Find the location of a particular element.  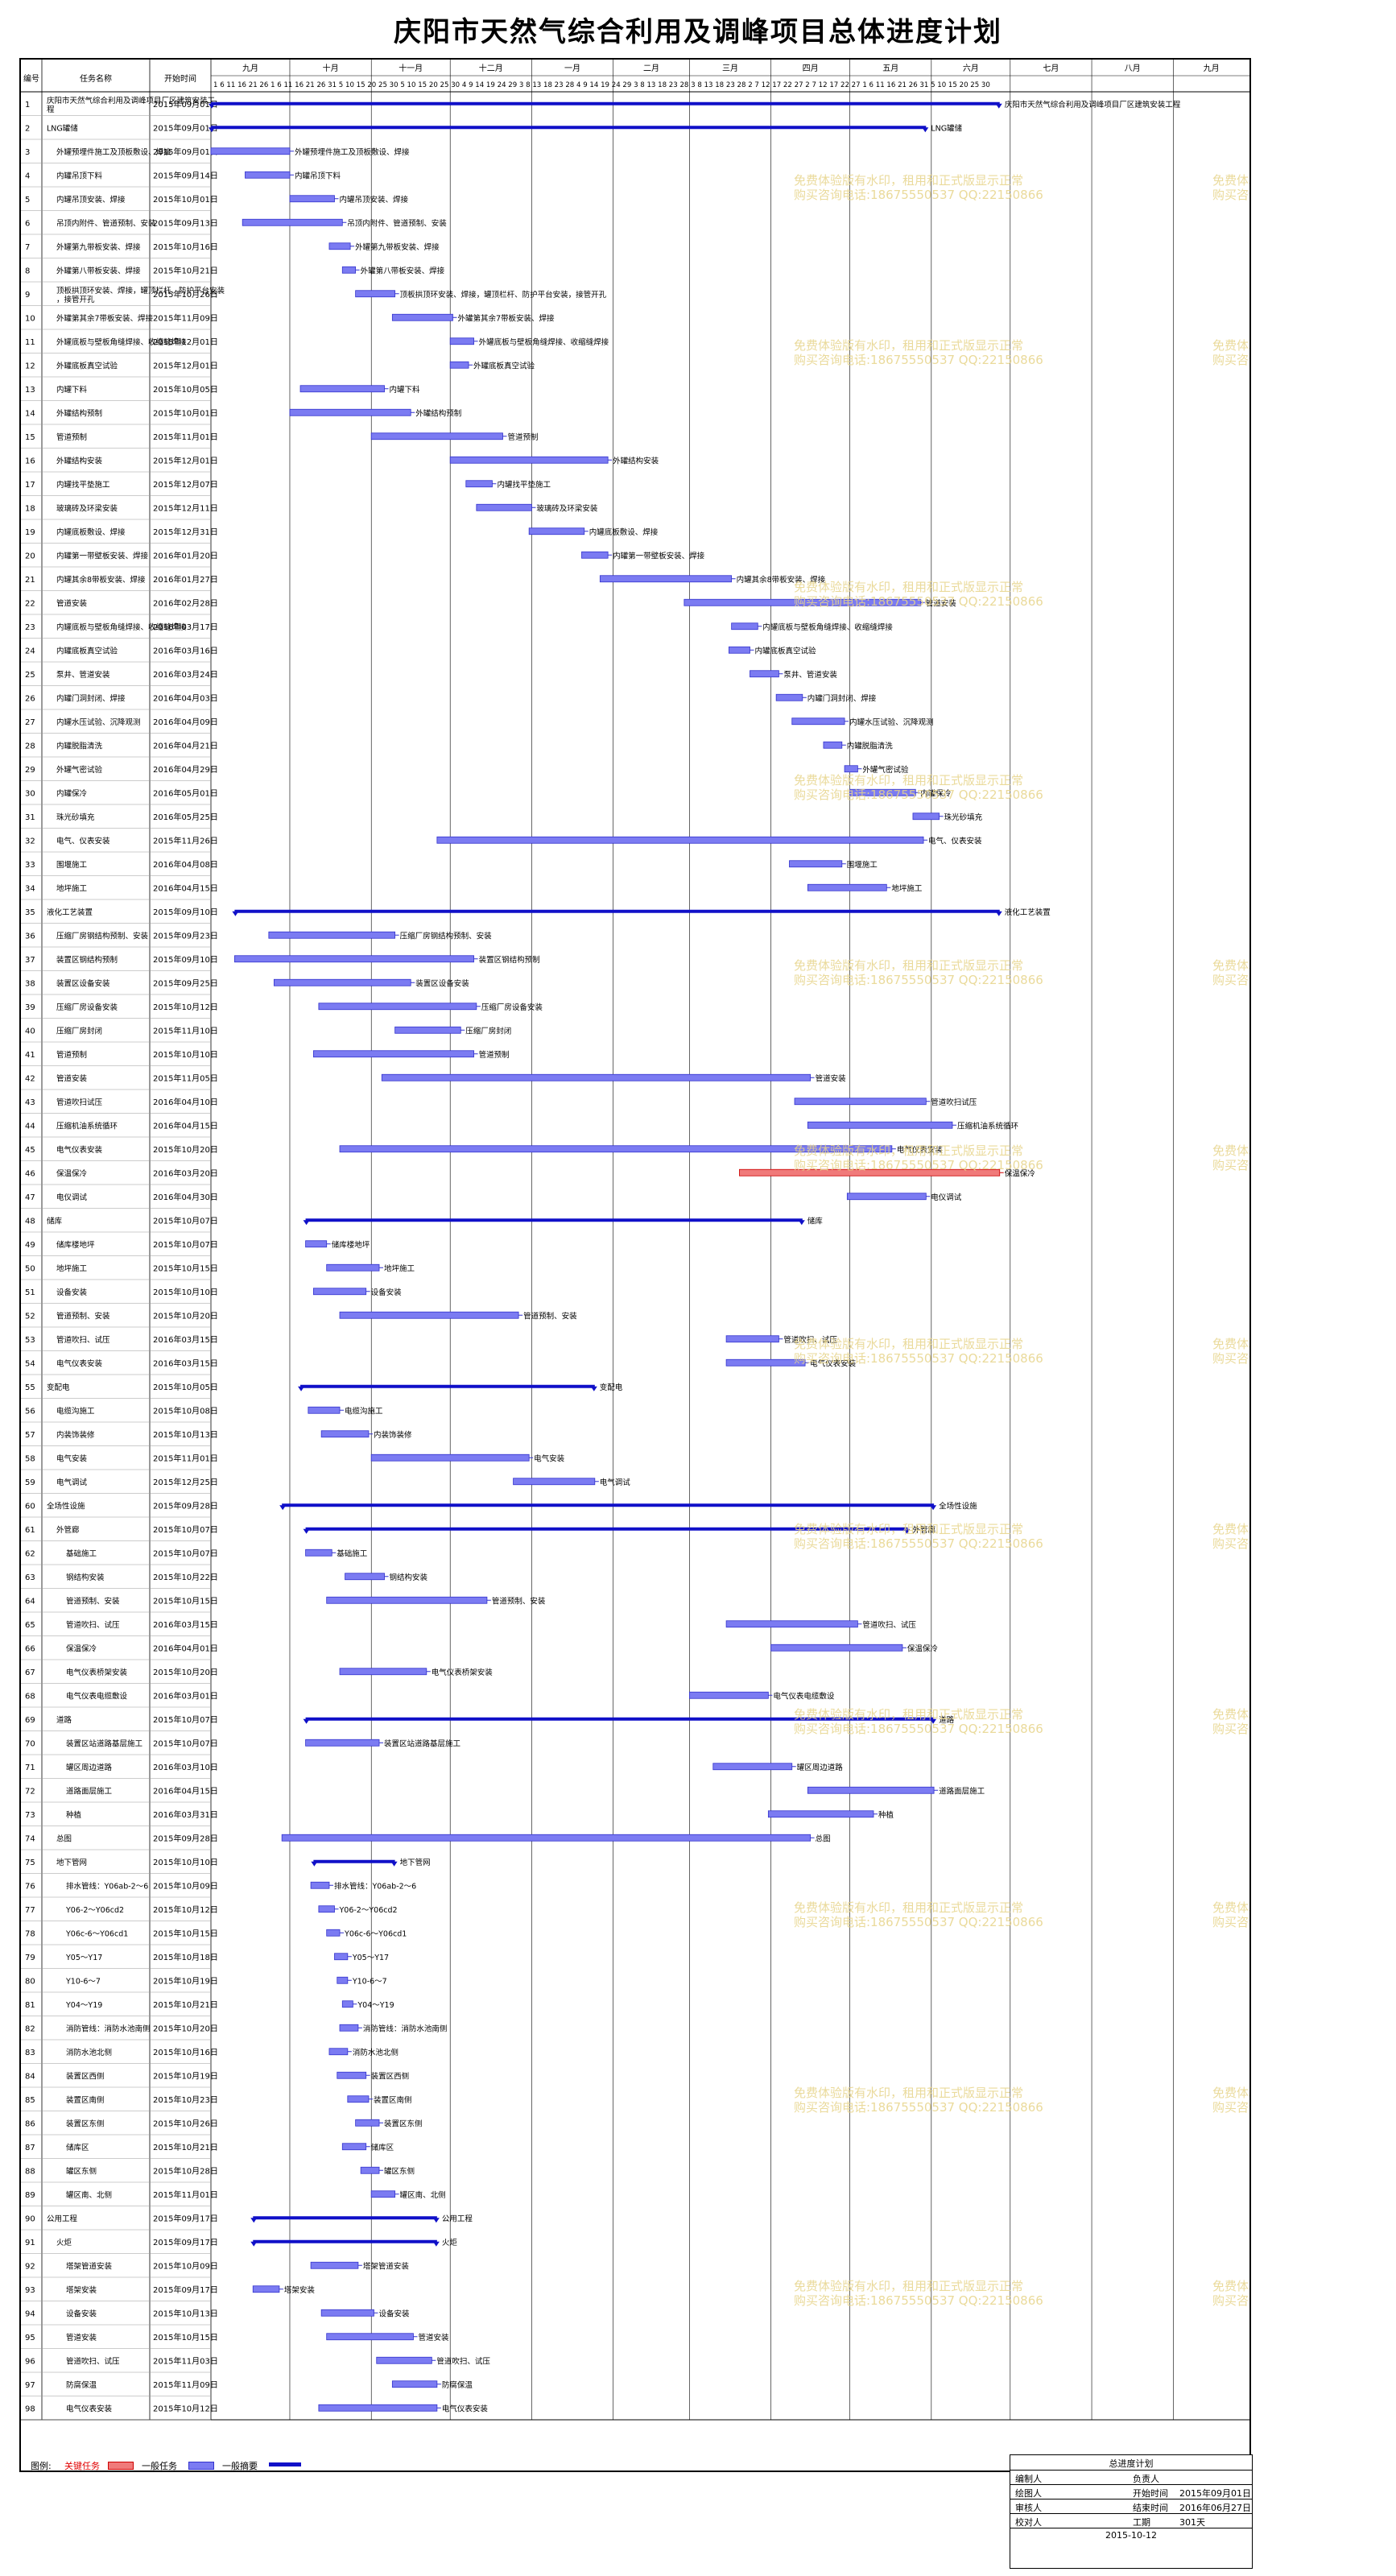

page-title: 庆阳市天然气综合利用及调峰项目总体进度计划 is located at coordinates (698, 32).